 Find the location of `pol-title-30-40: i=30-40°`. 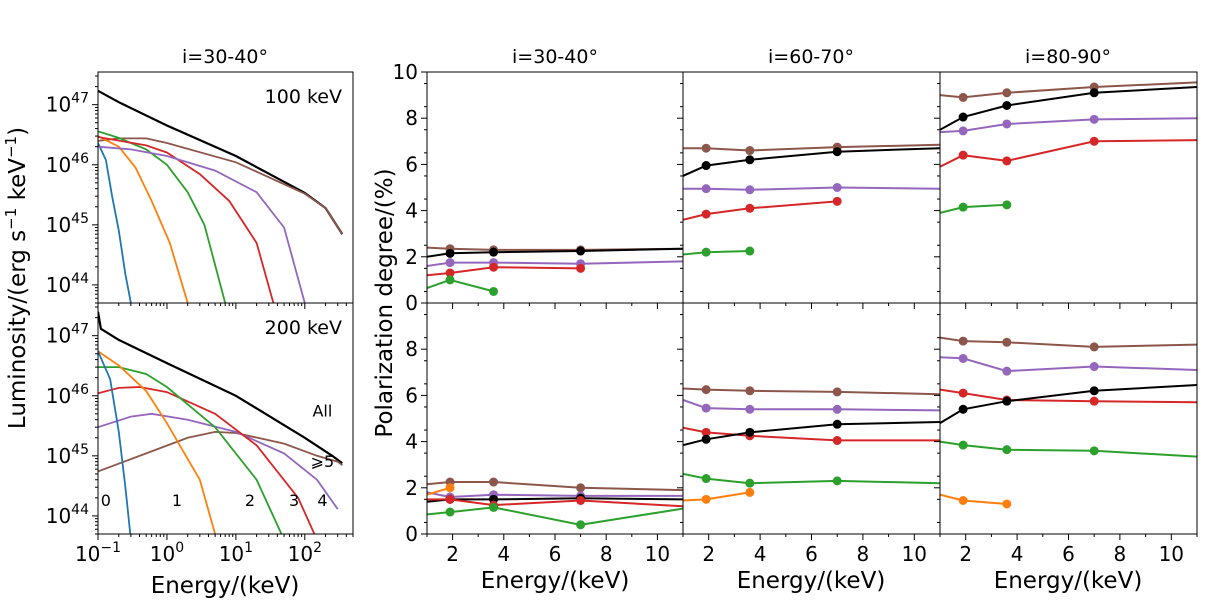

pol-title-30-40: i=30-40° is located at coordinates (555, 57).